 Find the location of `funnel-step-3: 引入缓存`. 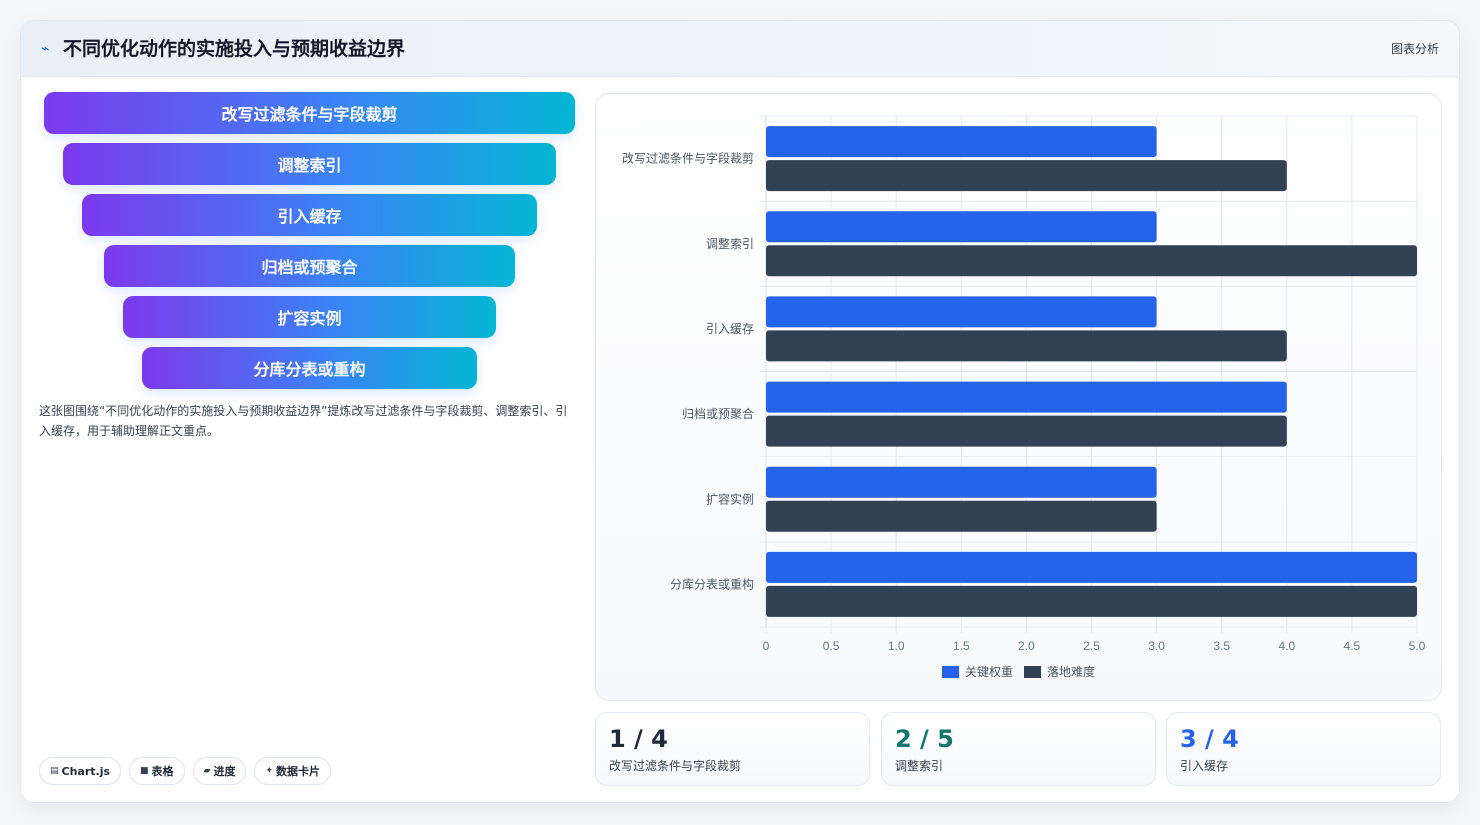

funnel-step-3: 引入缓存 is located at coordinates (309, 215).